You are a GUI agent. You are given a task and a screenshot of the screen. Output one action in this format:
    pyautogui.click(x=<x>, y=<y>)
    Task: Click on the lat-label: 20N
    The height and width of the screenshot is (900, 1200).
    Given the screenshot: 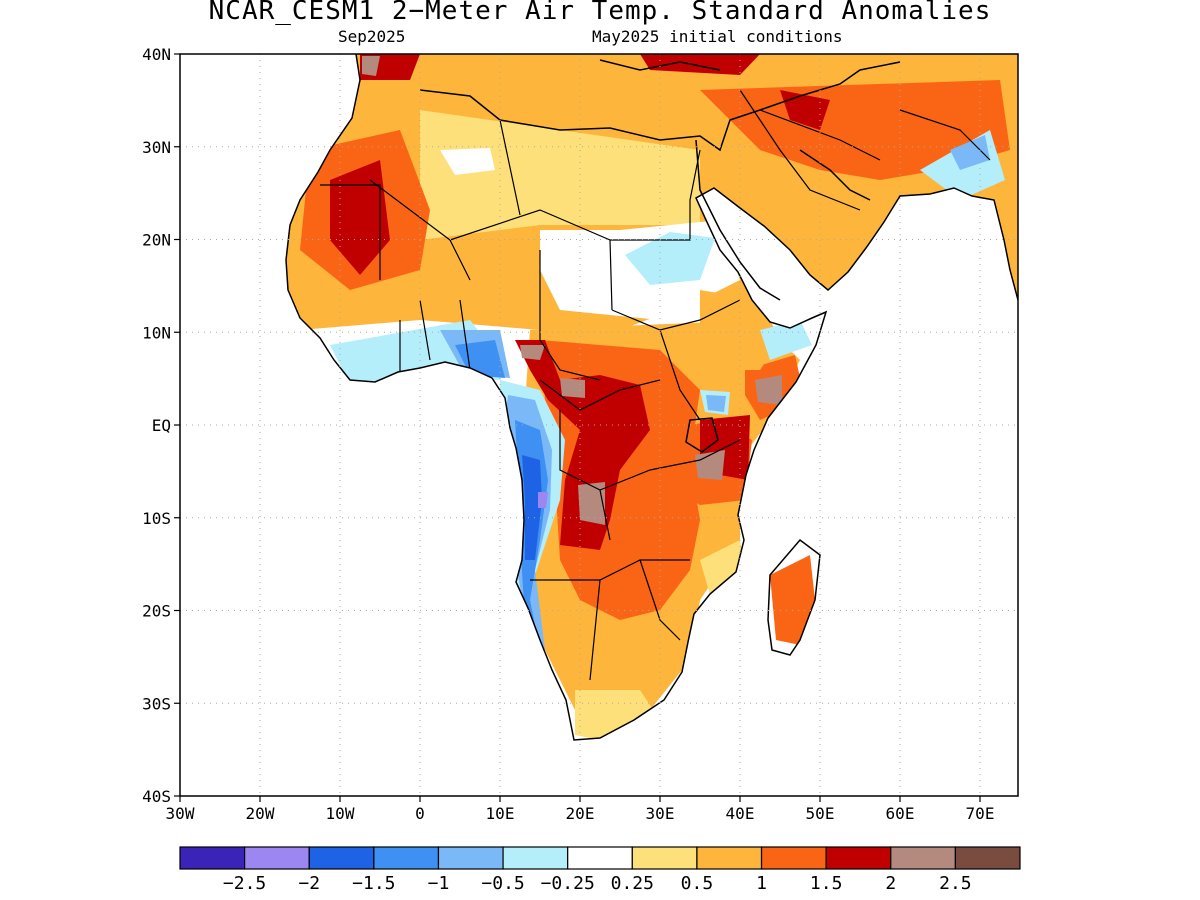 What is the action you would take?
    pyautogui.click(x=156, y=240)
    